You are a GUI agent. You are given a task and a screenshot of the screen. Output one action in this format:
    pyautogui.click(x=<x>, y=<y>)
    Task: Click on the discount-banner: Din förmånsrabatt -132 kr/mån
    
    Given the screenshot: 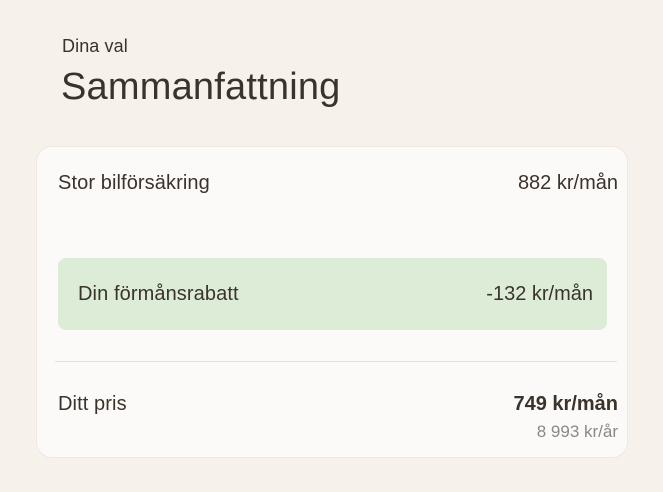 What is the action you would take?
    pyautogui.click(x=332, y=294)
    